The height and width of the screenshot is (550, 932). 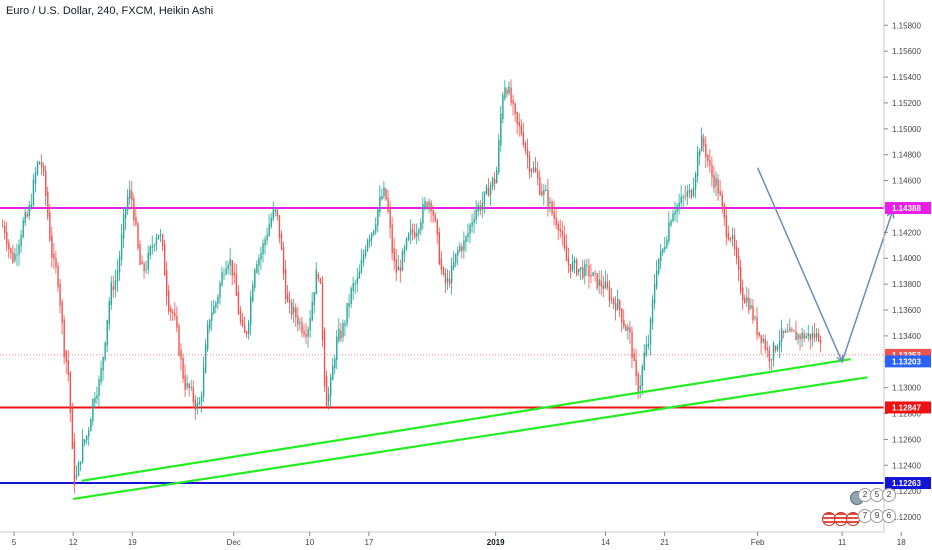 What do you see at coordinates (906, 284) in the screenshot?
I see `price-tick-label: 1.13800` at bounding box center [906, 284].